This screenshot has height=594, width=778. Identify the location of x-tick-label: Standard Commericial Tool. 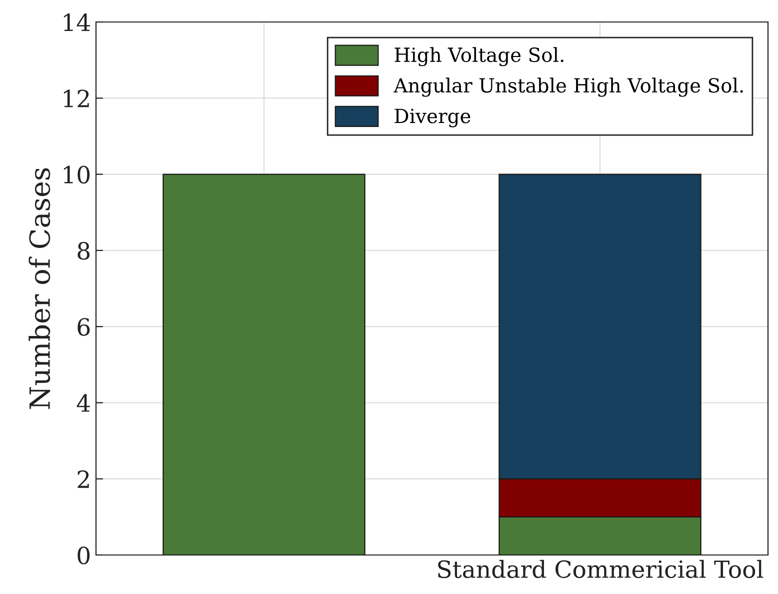
(601, 569).